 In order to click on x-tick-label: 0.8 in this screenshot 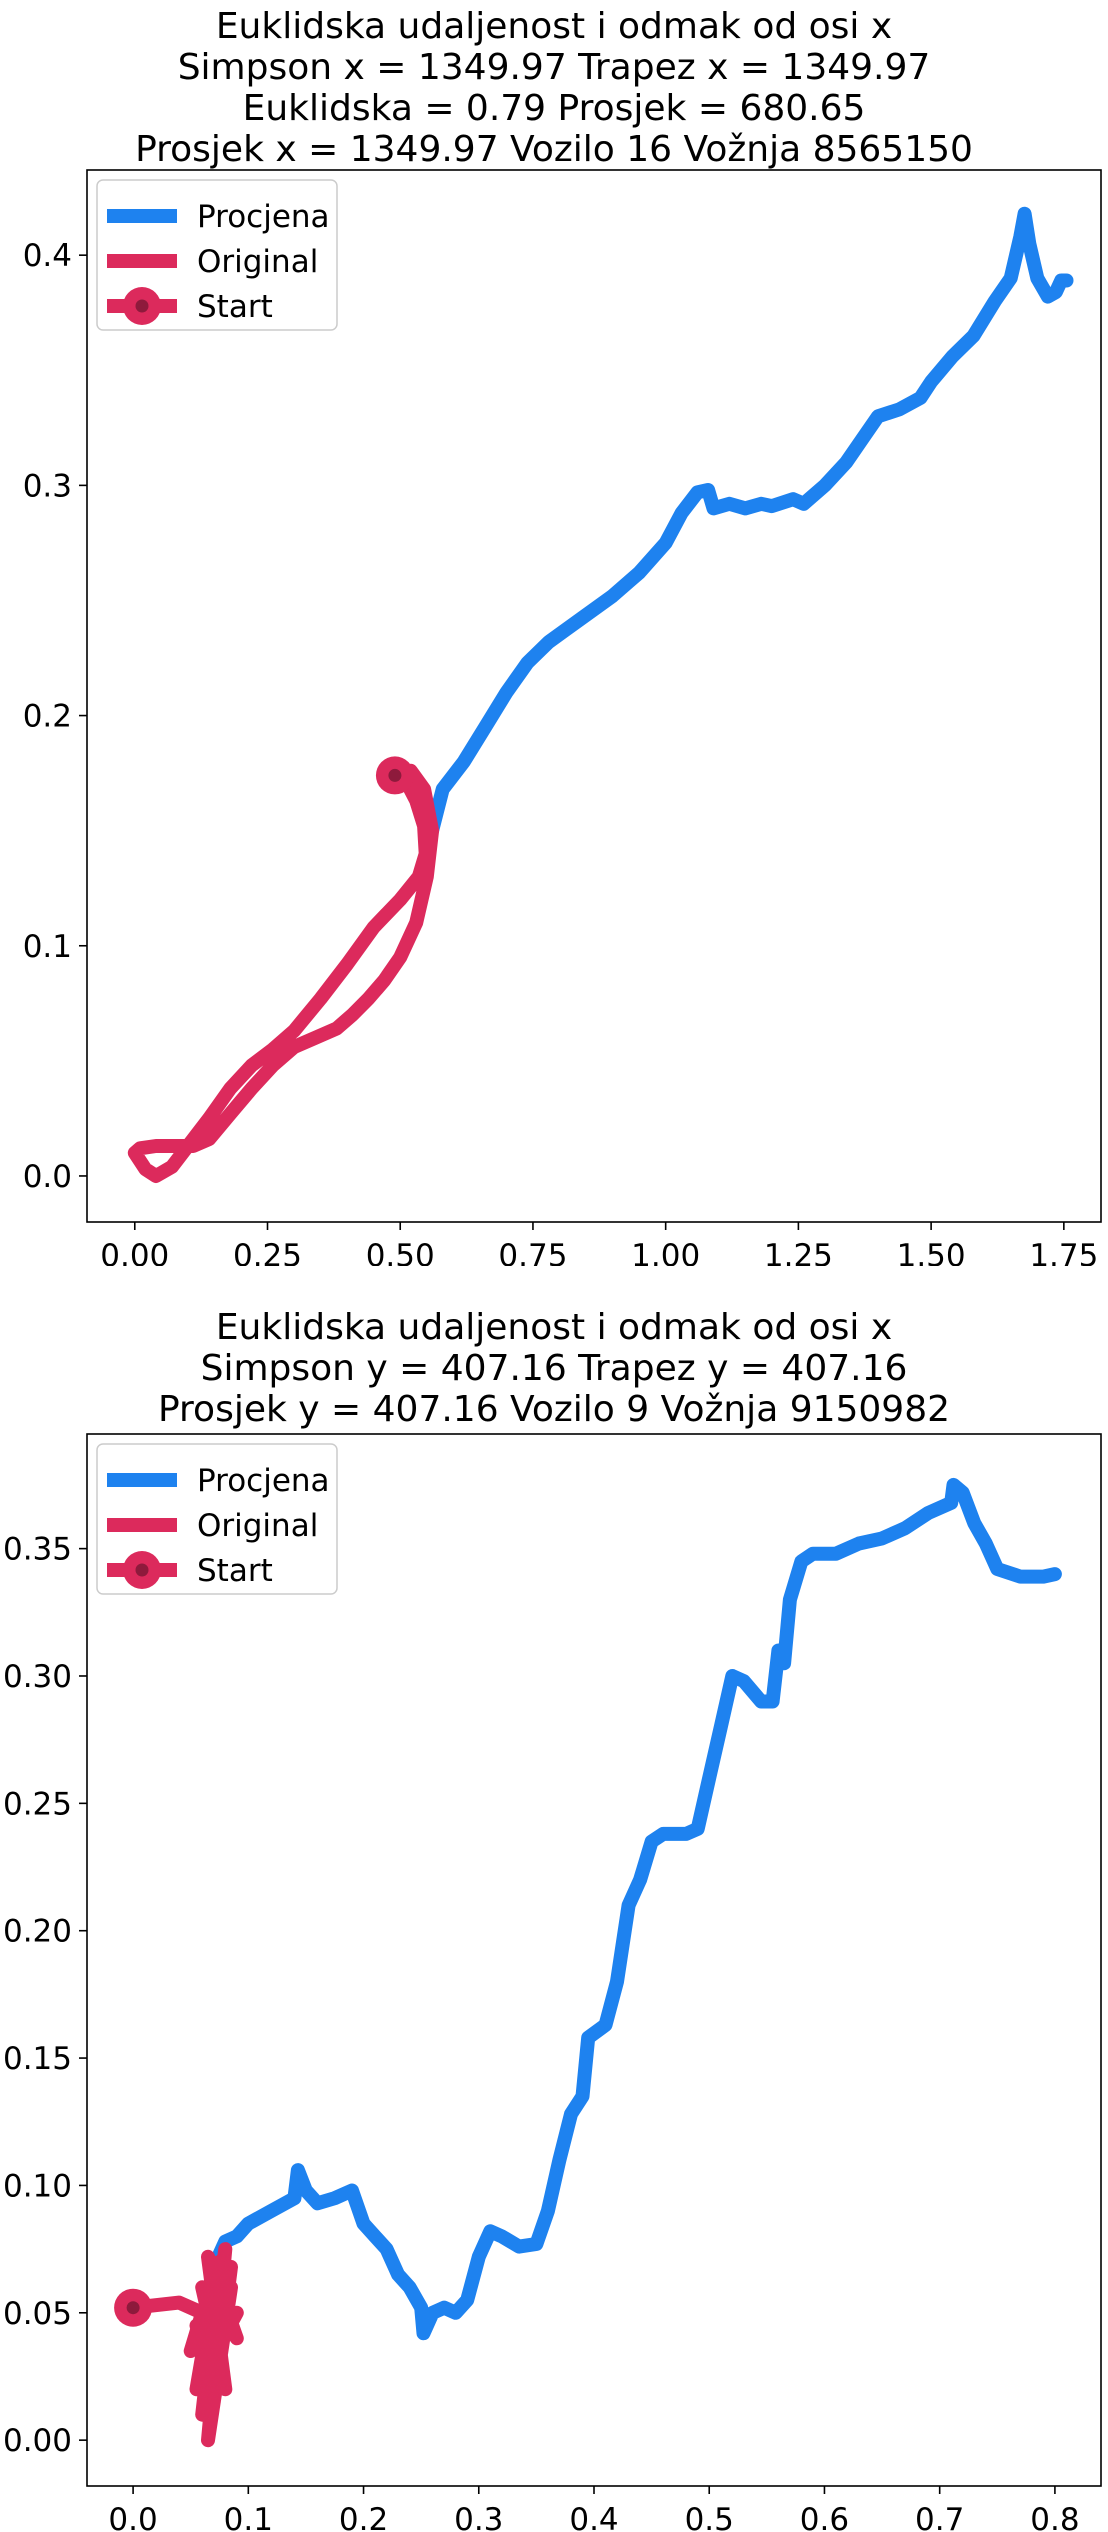, I will do `click(1054, 2517)`.